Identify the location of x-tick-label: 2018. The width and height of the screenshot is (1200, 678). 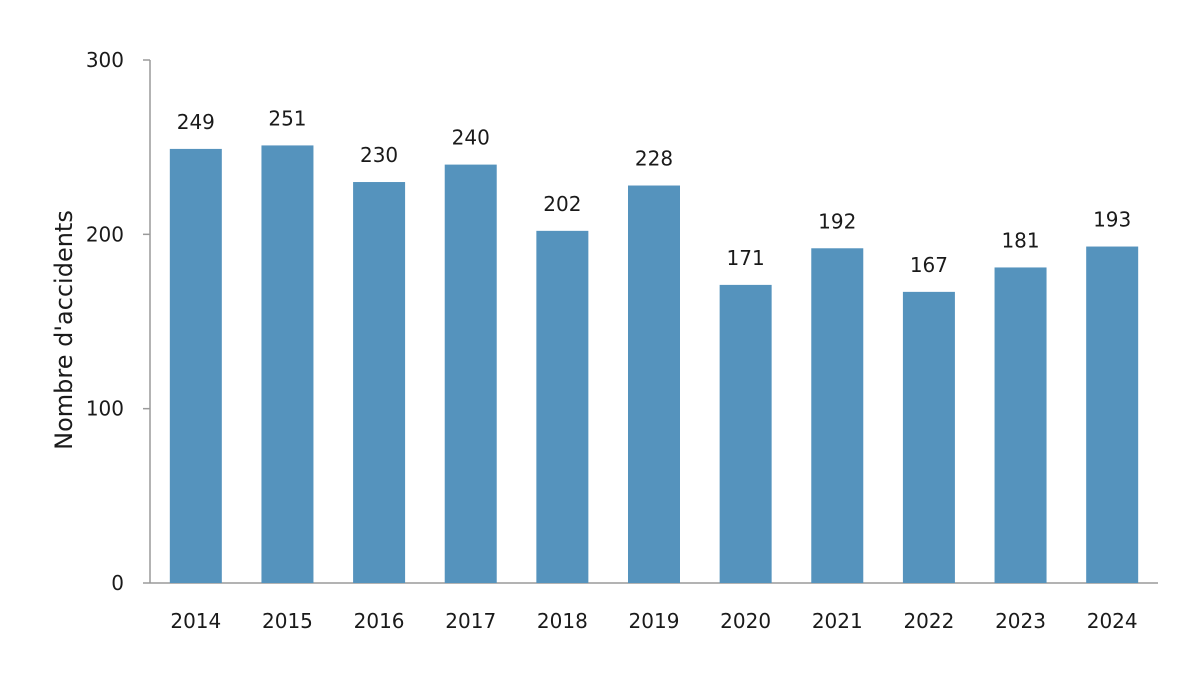
(562, 621).